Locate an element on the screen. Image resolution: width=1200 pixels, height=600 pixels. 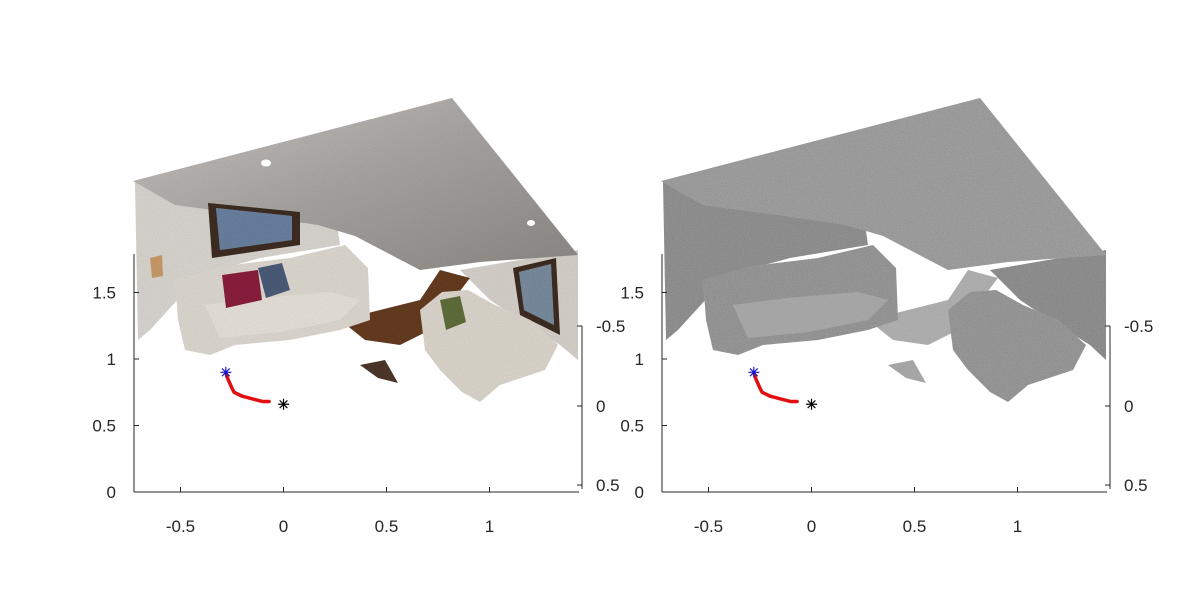
sofa-seat-points is located at coordinates (810, 315).